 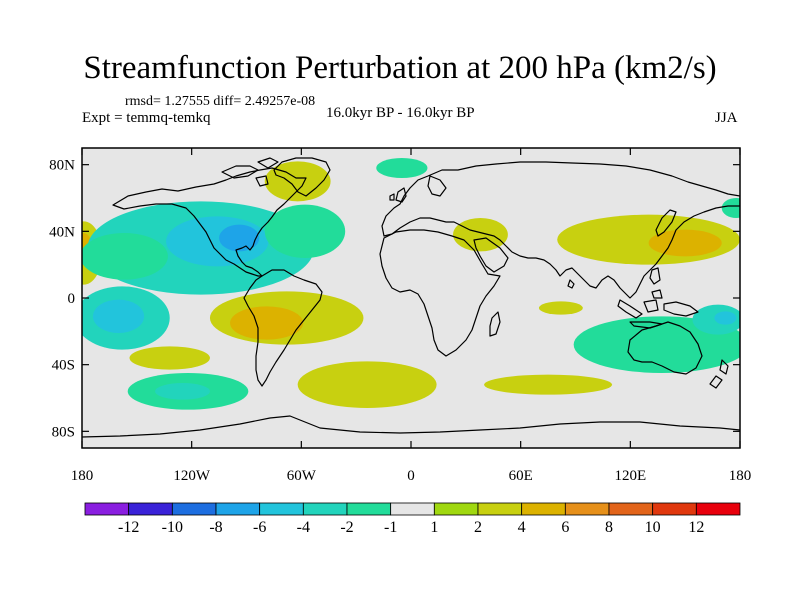 I want to click on season-label: JJA, so click(x=726, y=118).